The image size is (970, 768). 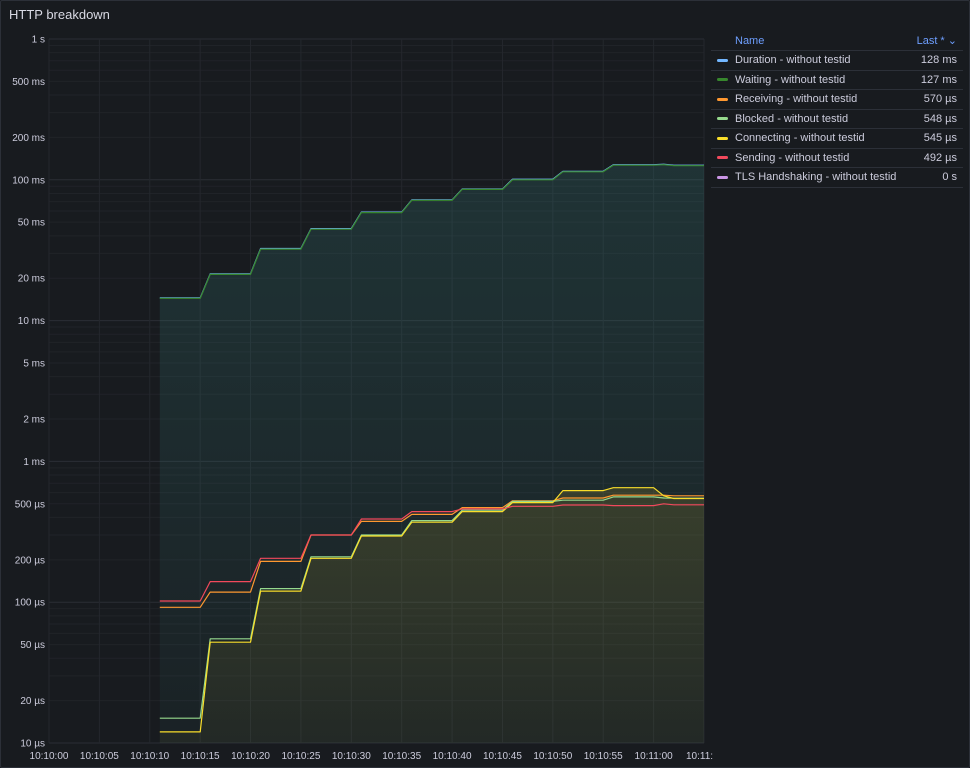 What do you see at coordinates (793, 60) in the screenshot?
I see `legend-item-name: Duration - without testid` at bounding box center [793, 60].